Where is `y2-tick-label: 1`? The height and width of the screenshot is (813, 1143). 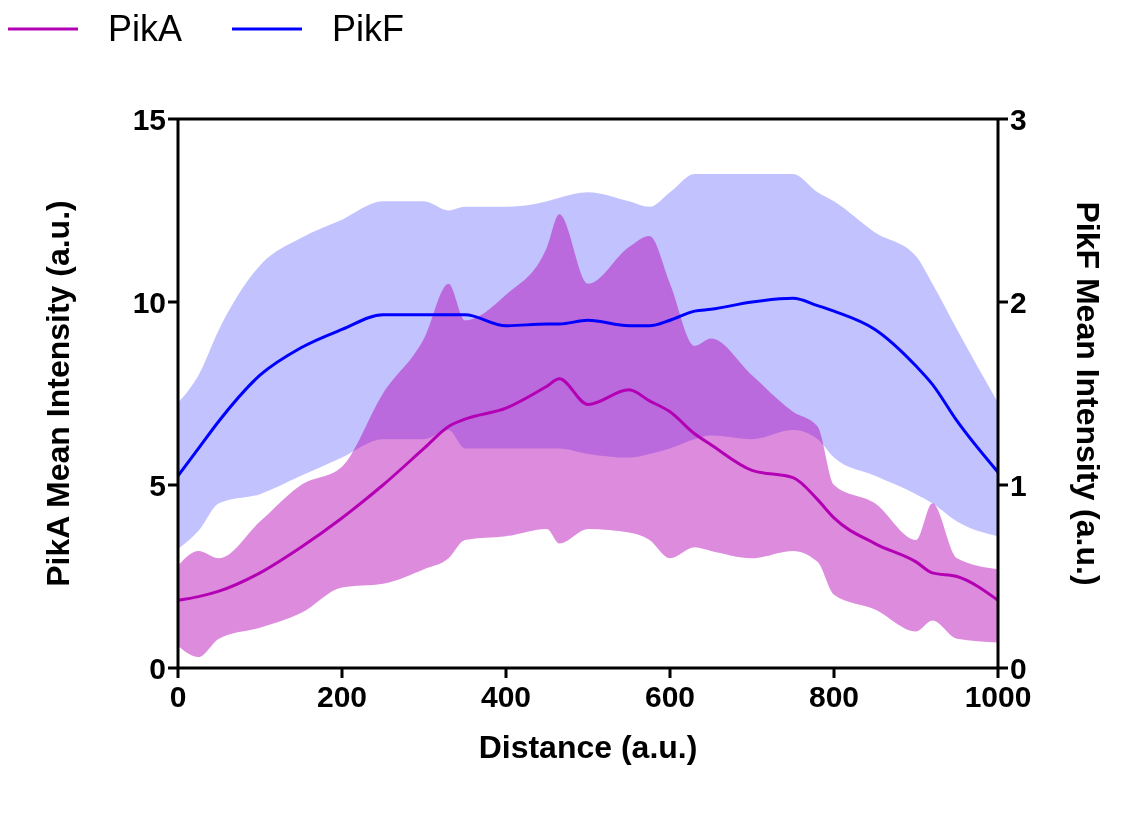
y2-tick-label: 1 is located at coordinates (1018, 485).